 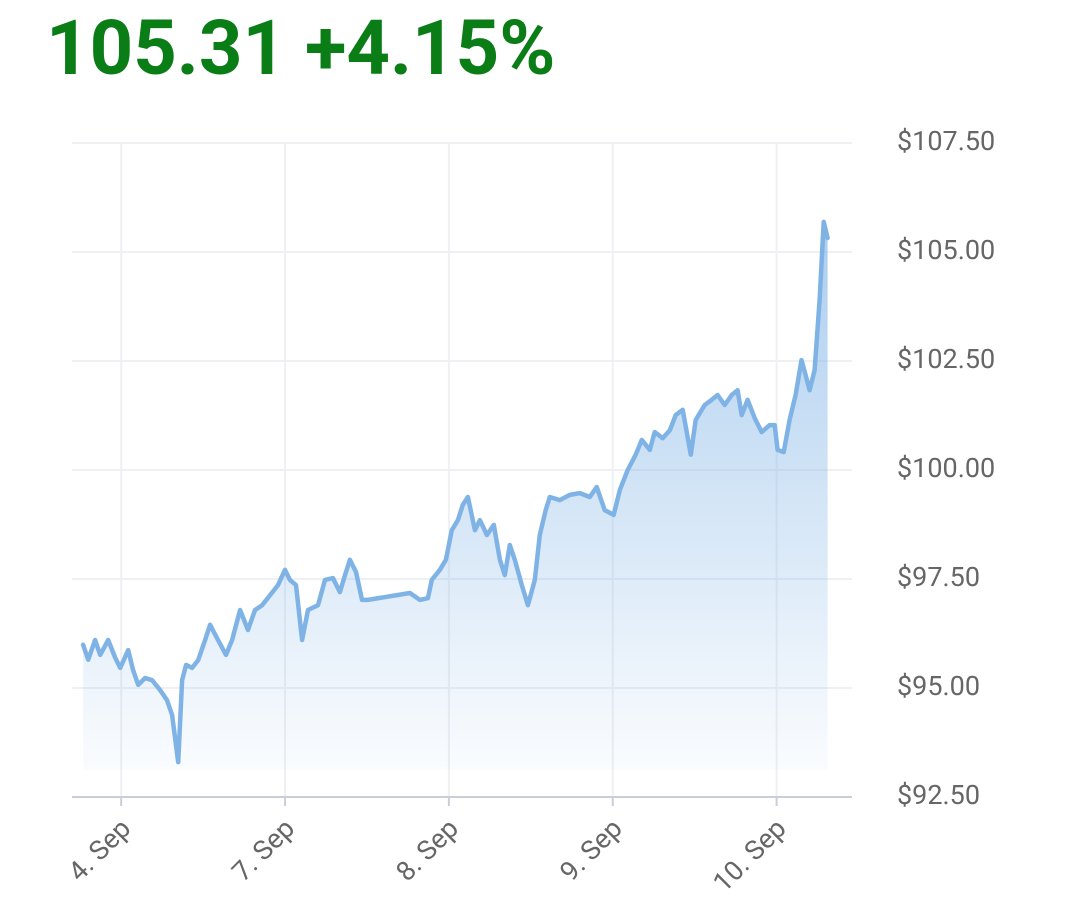 I want to click on y-tick-label: $102.50, so click(x=946, y=359).